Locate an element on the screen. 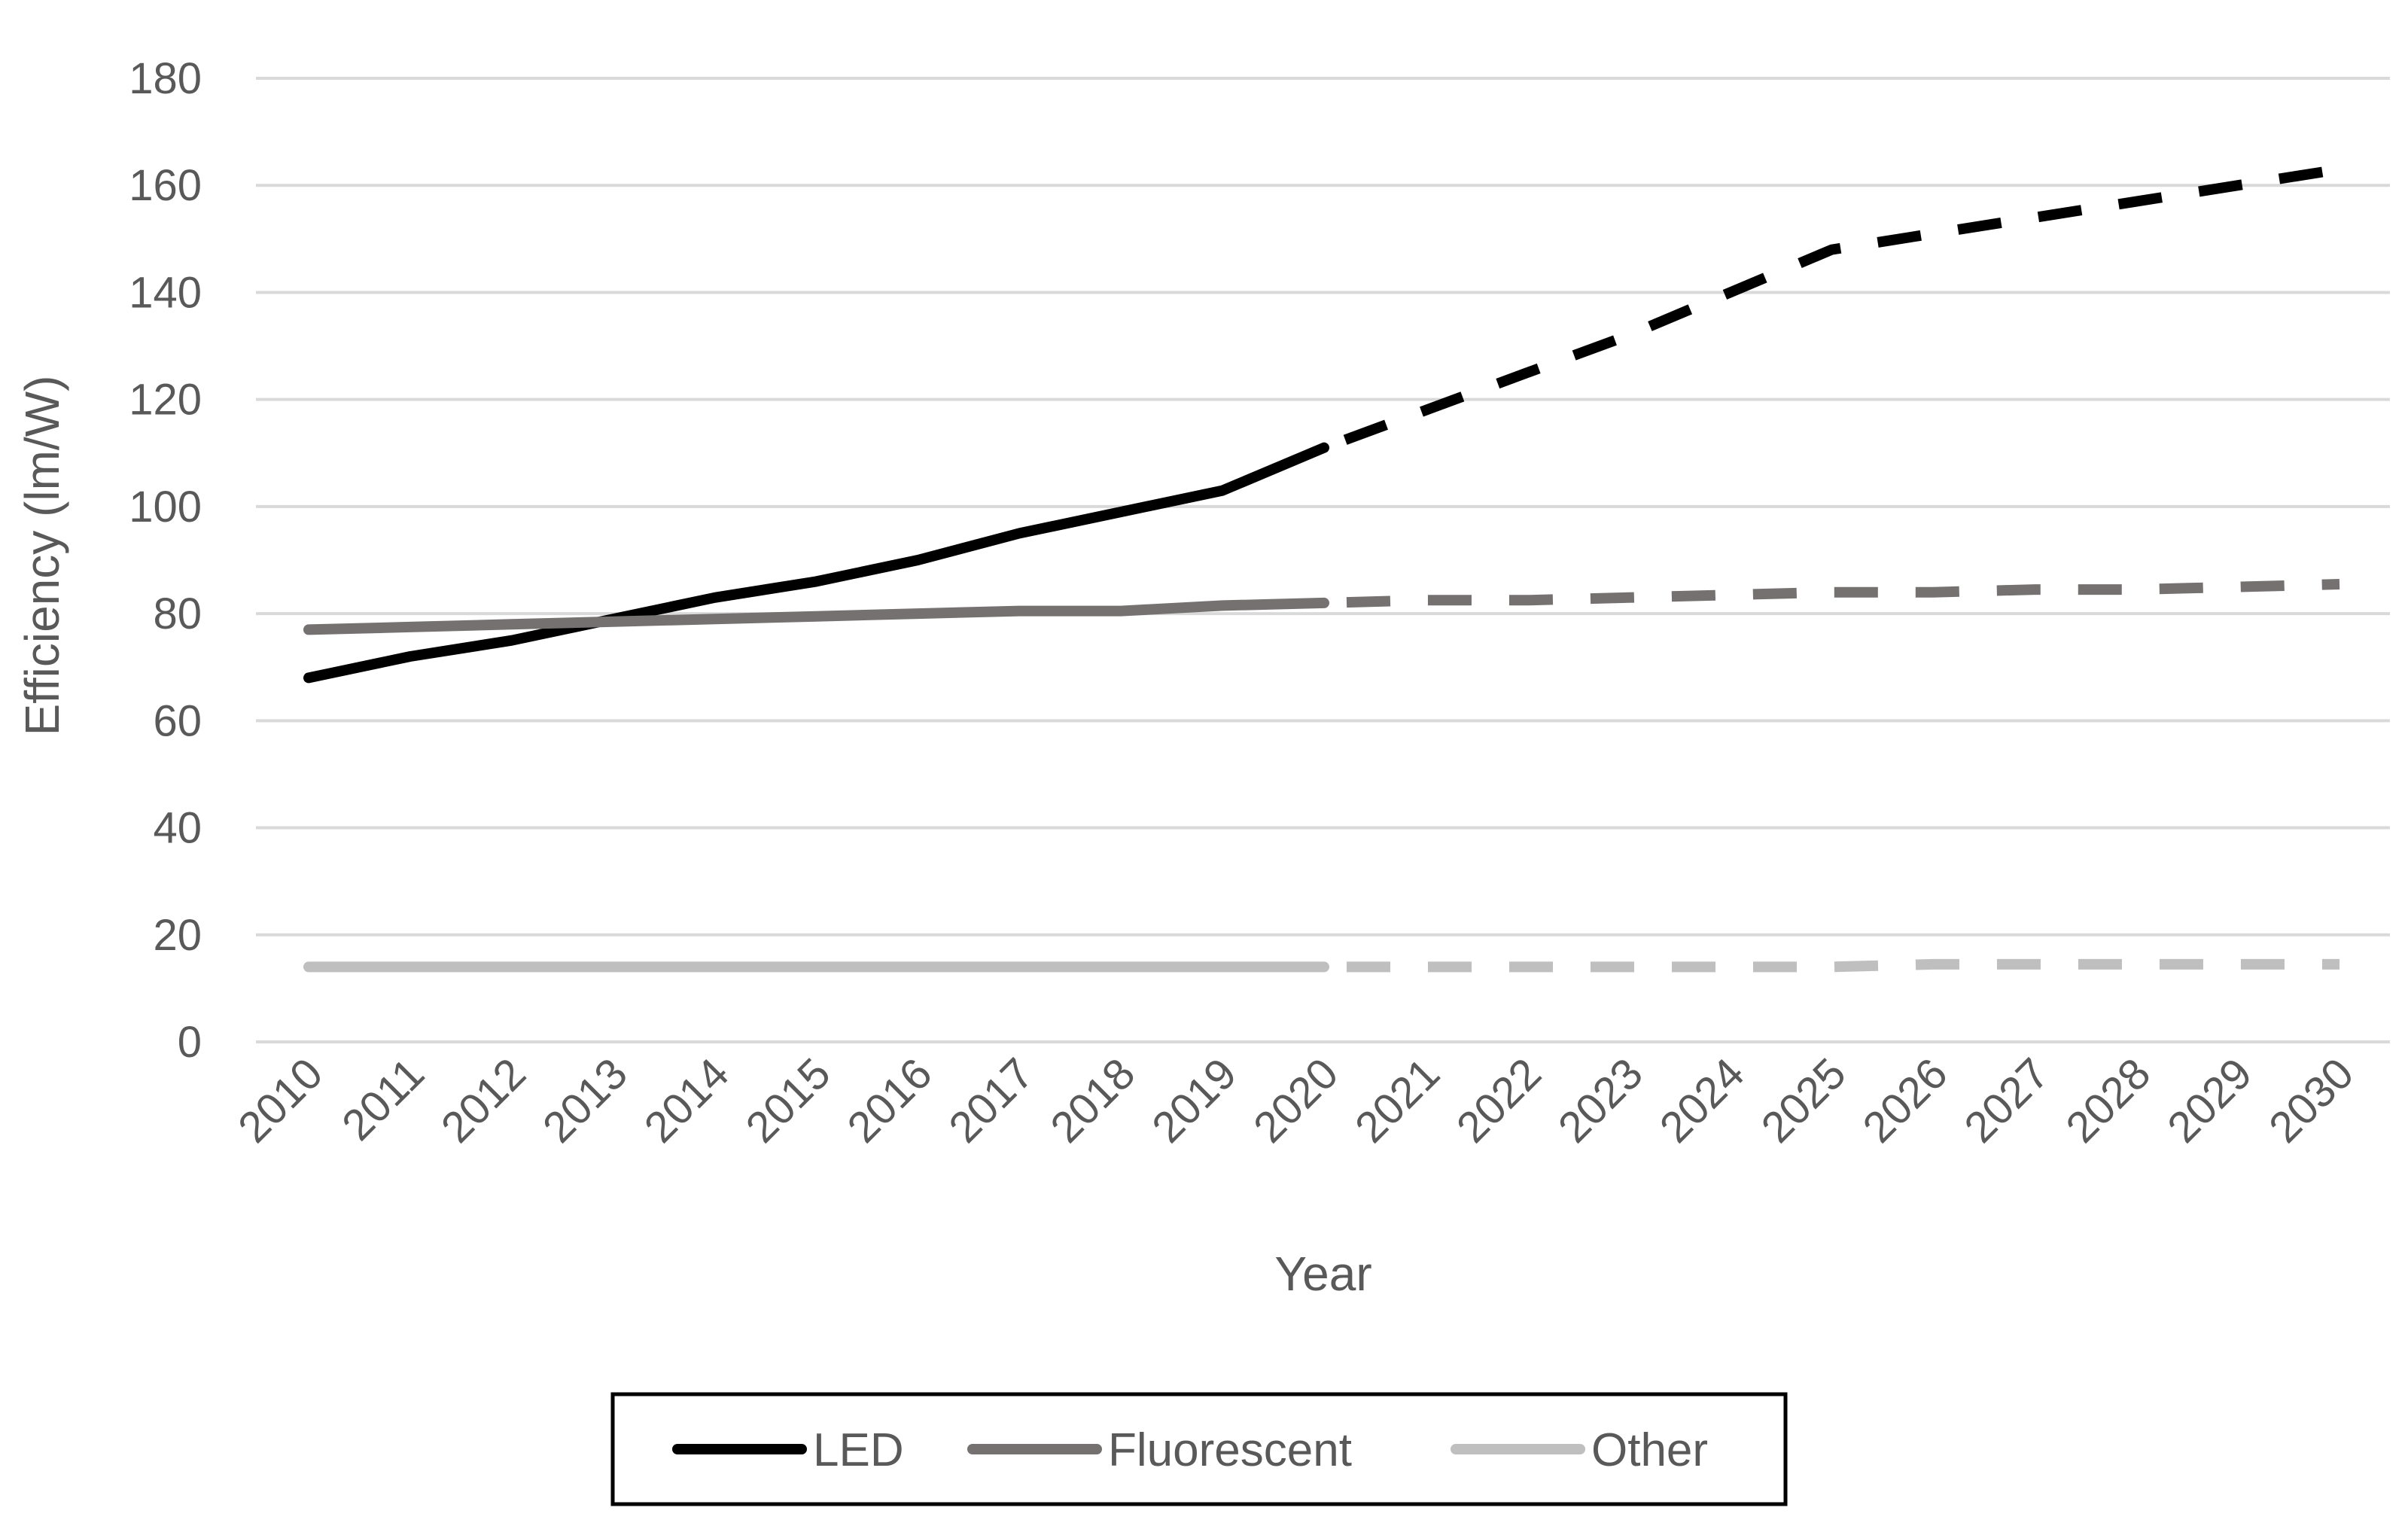 This screenshot has width=2408, height=1538. x-tick-label: 2015 is located at coordinates (787, 1101).